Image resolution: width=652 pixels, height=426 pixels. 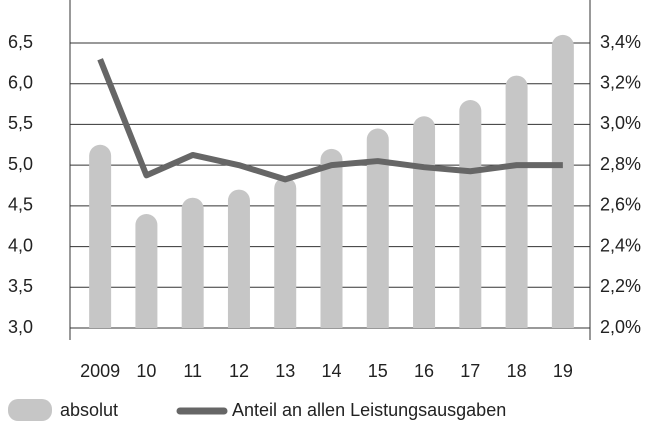 I want to click on x-tick-label: 13, so click(x=285, y=371).